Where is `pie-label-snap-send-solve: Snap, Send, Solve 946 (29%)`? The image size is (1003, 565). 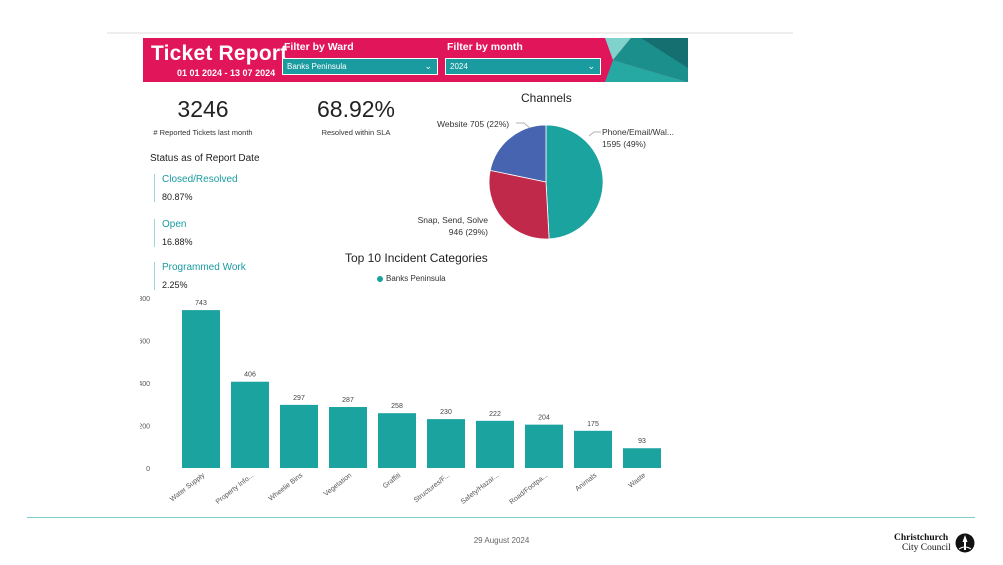 pie-label-snap-send-solve: Snap, Send, Solve 946 (29%) is located at coordinates (450, 226).